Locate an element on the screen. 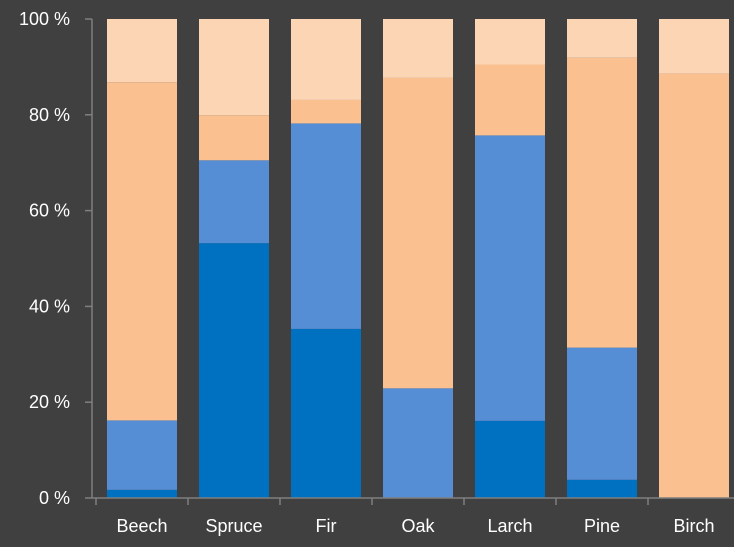 The width and height of the screenshot is (734, 547). x-category-label: Oak is located at coordinates (418, 526).